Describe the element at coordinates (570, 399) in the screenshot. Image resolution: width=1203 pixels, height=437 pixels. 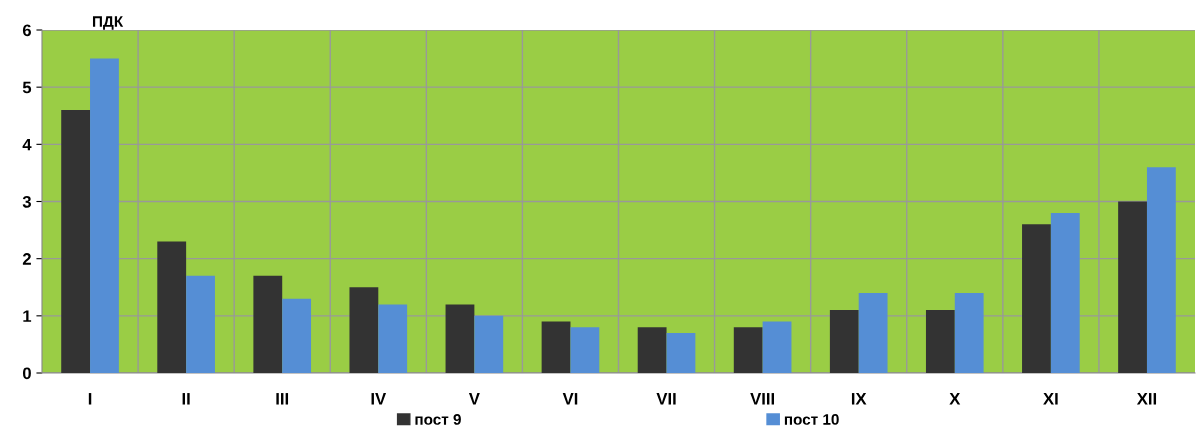
I see `x-tick-label: VI` at that location.